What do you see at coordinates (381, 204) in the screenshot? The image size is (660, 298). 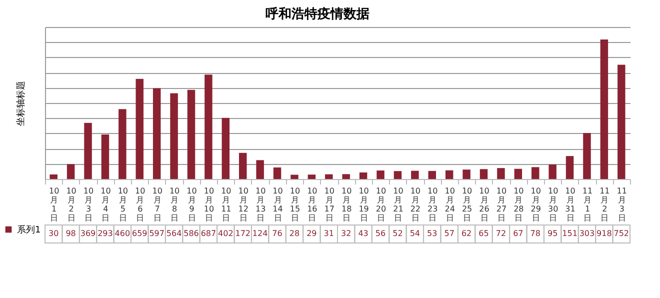 I see `x-tick-label: 10月20日` at bounding box center [381, 204].